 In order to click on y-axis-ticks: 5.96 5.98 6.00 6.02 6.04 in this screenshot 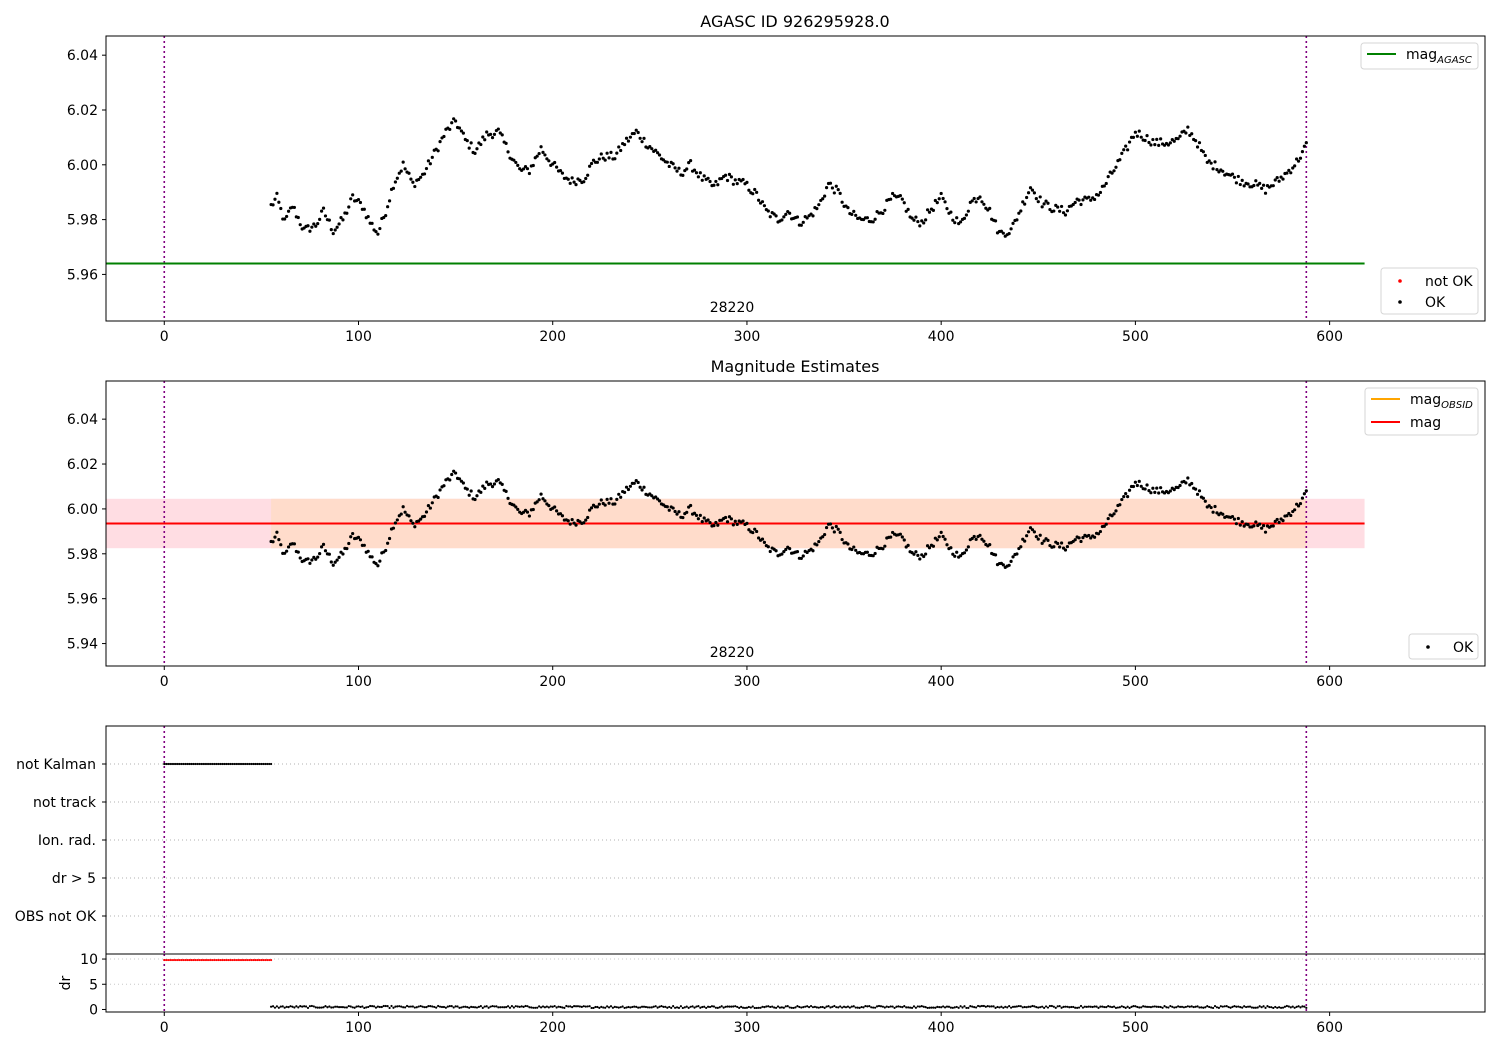, I will do `click(86, 165)`.